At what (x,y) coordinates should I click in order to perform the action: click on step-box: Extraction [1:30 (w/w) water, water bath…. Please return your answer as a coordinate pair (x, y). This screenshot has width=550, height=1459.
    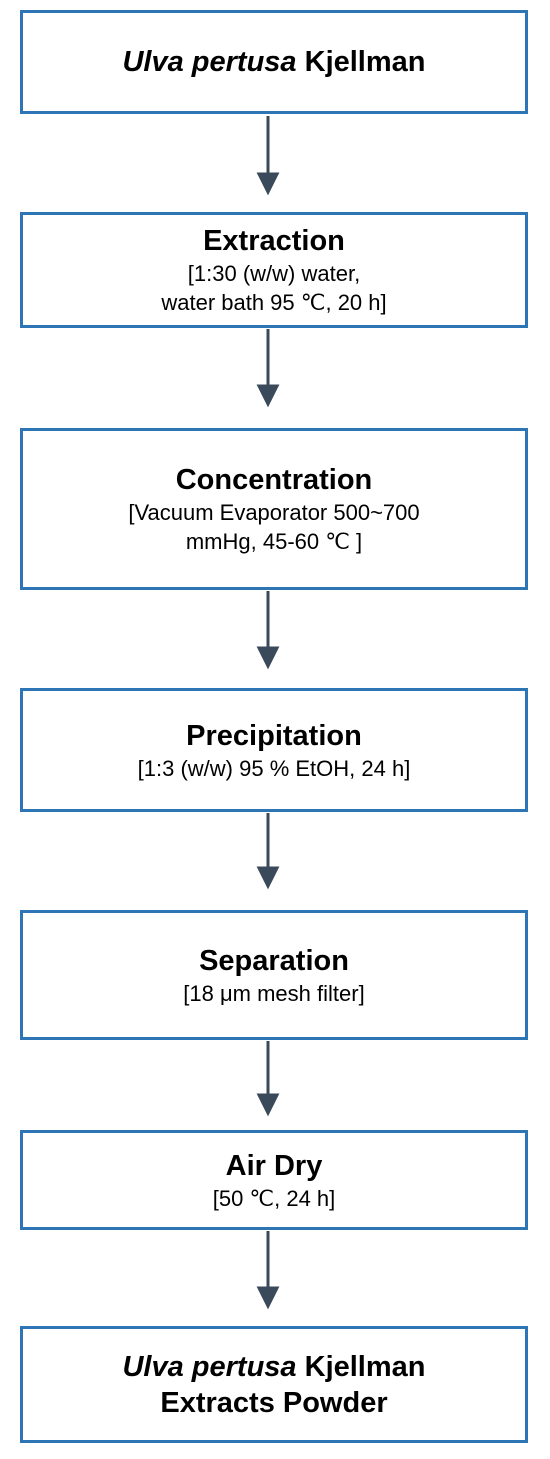
    Looking at the image, I should click on (274, 270).